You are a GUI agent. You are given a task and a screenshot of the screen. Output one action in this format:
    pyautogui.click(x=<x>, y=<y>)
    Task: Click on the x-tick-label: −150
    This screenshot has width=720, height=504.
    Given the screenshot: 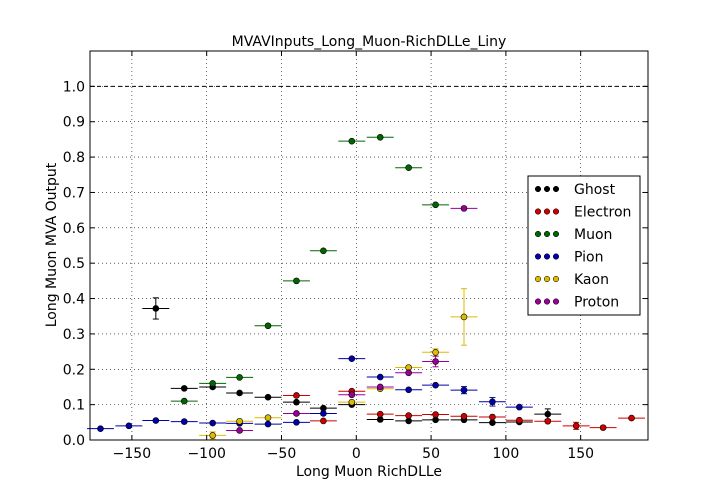 What is the action you would take?
    pyautogui.click(x=132, y=454)
    